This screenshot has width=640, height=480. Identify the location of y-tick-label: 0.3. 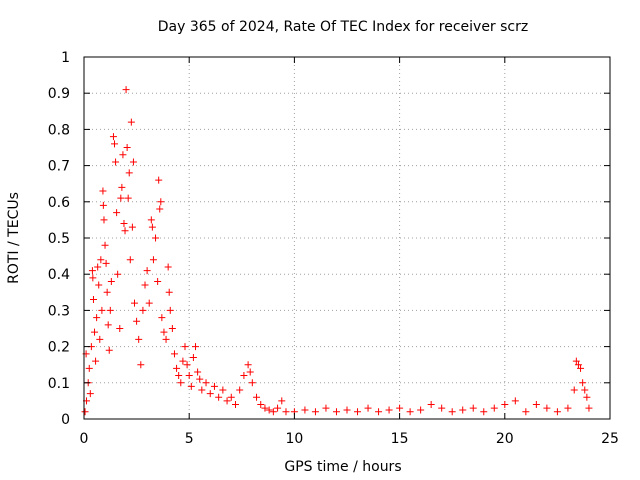
(59, 311).